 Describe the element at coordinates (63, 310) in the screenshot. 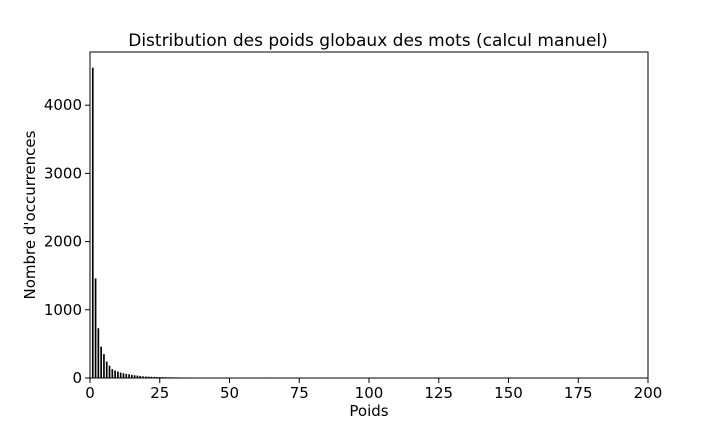

I see `y-tick-label: 1000` at that location.